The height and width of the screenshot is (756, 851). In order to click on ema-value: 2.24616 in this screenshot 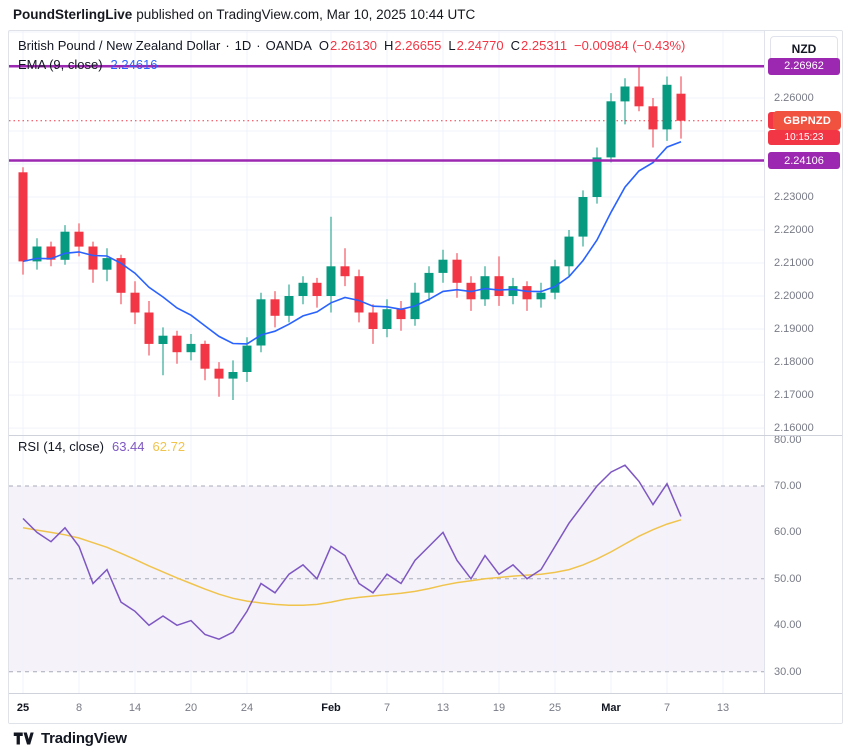, I will do `click(134, 64)`.